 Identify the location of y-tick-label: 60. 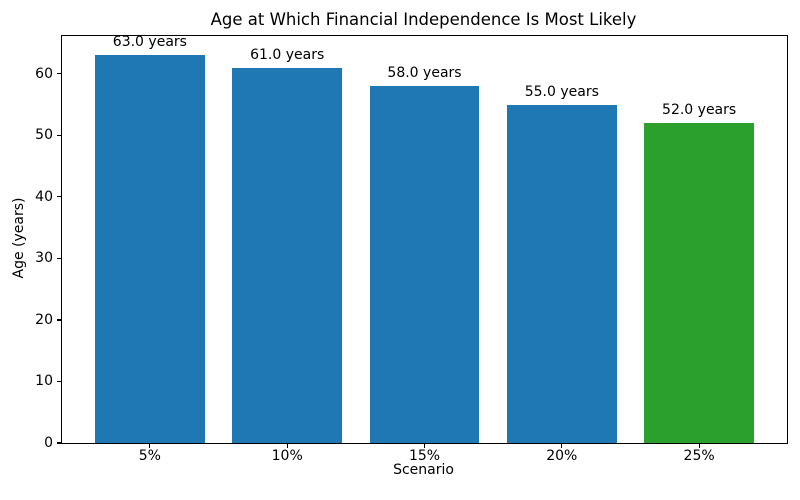
(44, 73).